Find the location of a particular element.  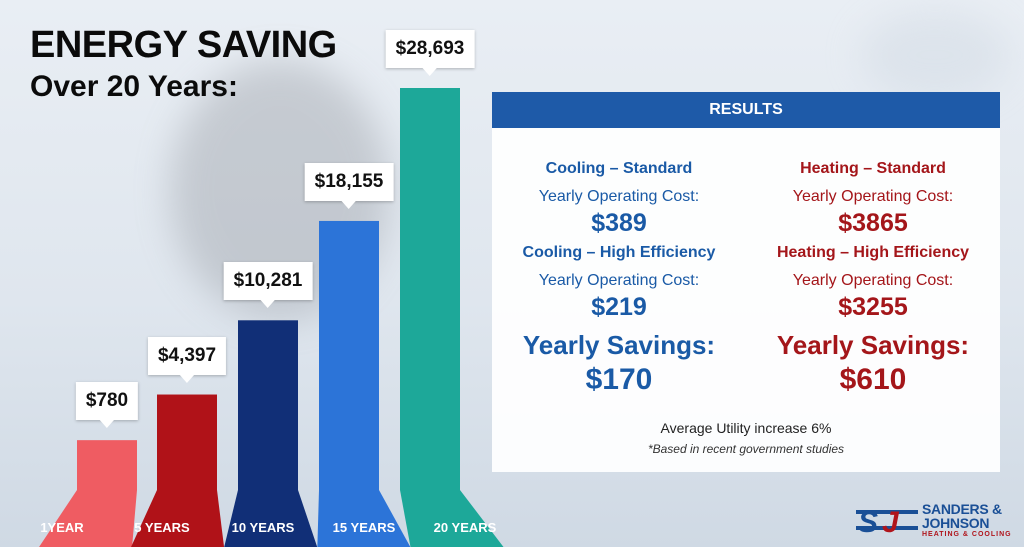

heating-high-title: Heating – High Efficiency is located at coordinates (873, 252).